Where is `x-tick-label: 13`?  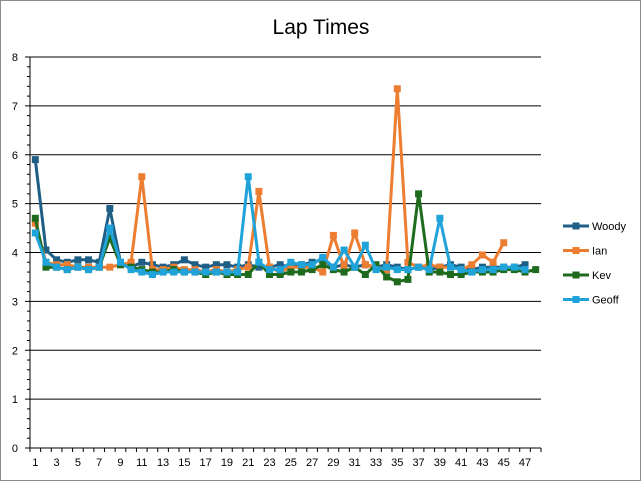 x-tick-label: 13 is located at coordinates (163, 463).